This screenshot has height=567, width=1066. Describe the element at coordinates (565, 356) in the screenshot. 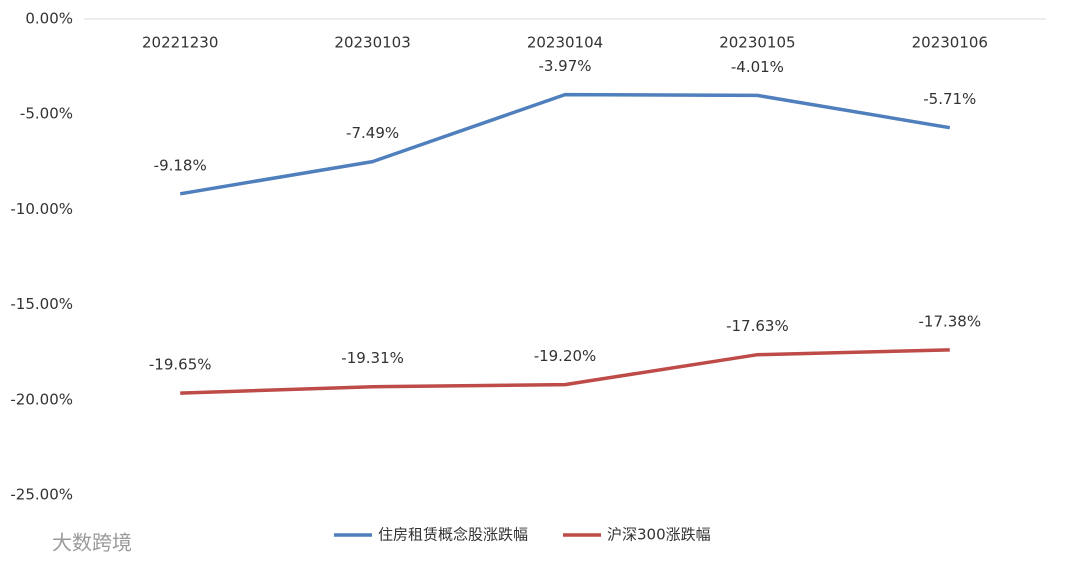

I see `data-label: -19.20%` at that location.